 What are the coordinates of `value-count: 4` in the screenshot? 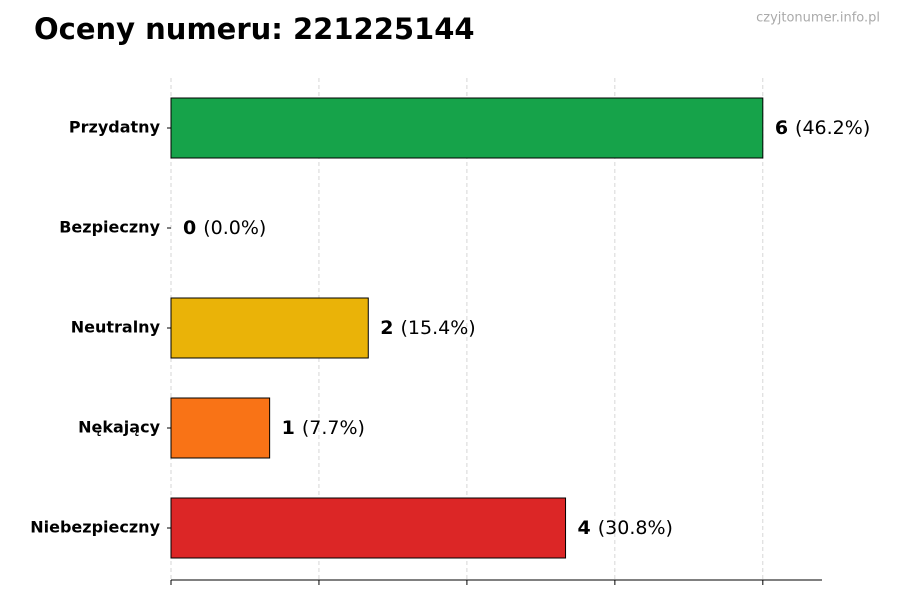 It's located at (584, 528).